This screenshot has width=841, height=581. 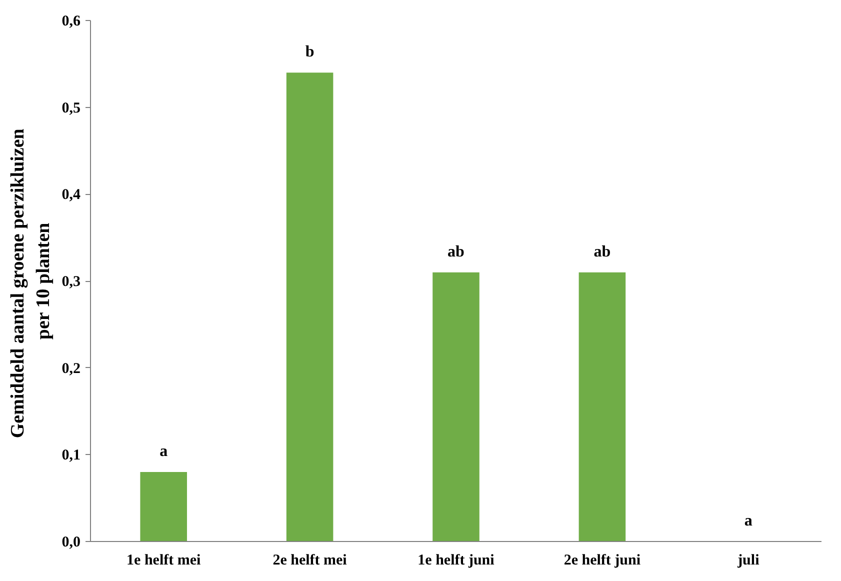 I want to click on y-axis-title: Gemiddeld aantal groene perzikluizen per 10 planten, so click(x=31, y=283).